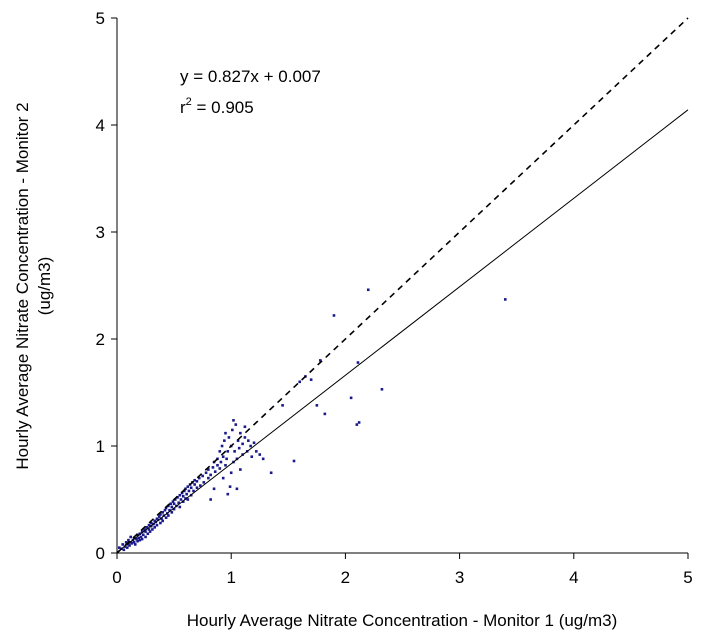 The image size is (702, 641). What do you see at coordinates (250, 76) in the screenshot?
I see `regression-equation: y = 0.827x + 0.007` at bounding box center [250, 76].